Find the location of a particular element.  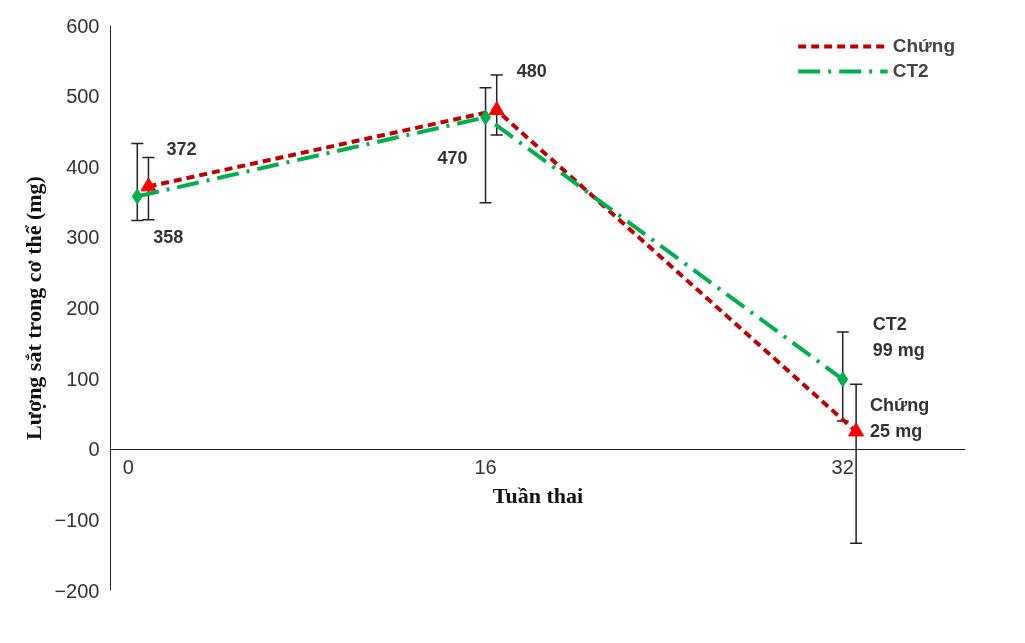

legend-label: Chứng is located at coordinates (923, 46).